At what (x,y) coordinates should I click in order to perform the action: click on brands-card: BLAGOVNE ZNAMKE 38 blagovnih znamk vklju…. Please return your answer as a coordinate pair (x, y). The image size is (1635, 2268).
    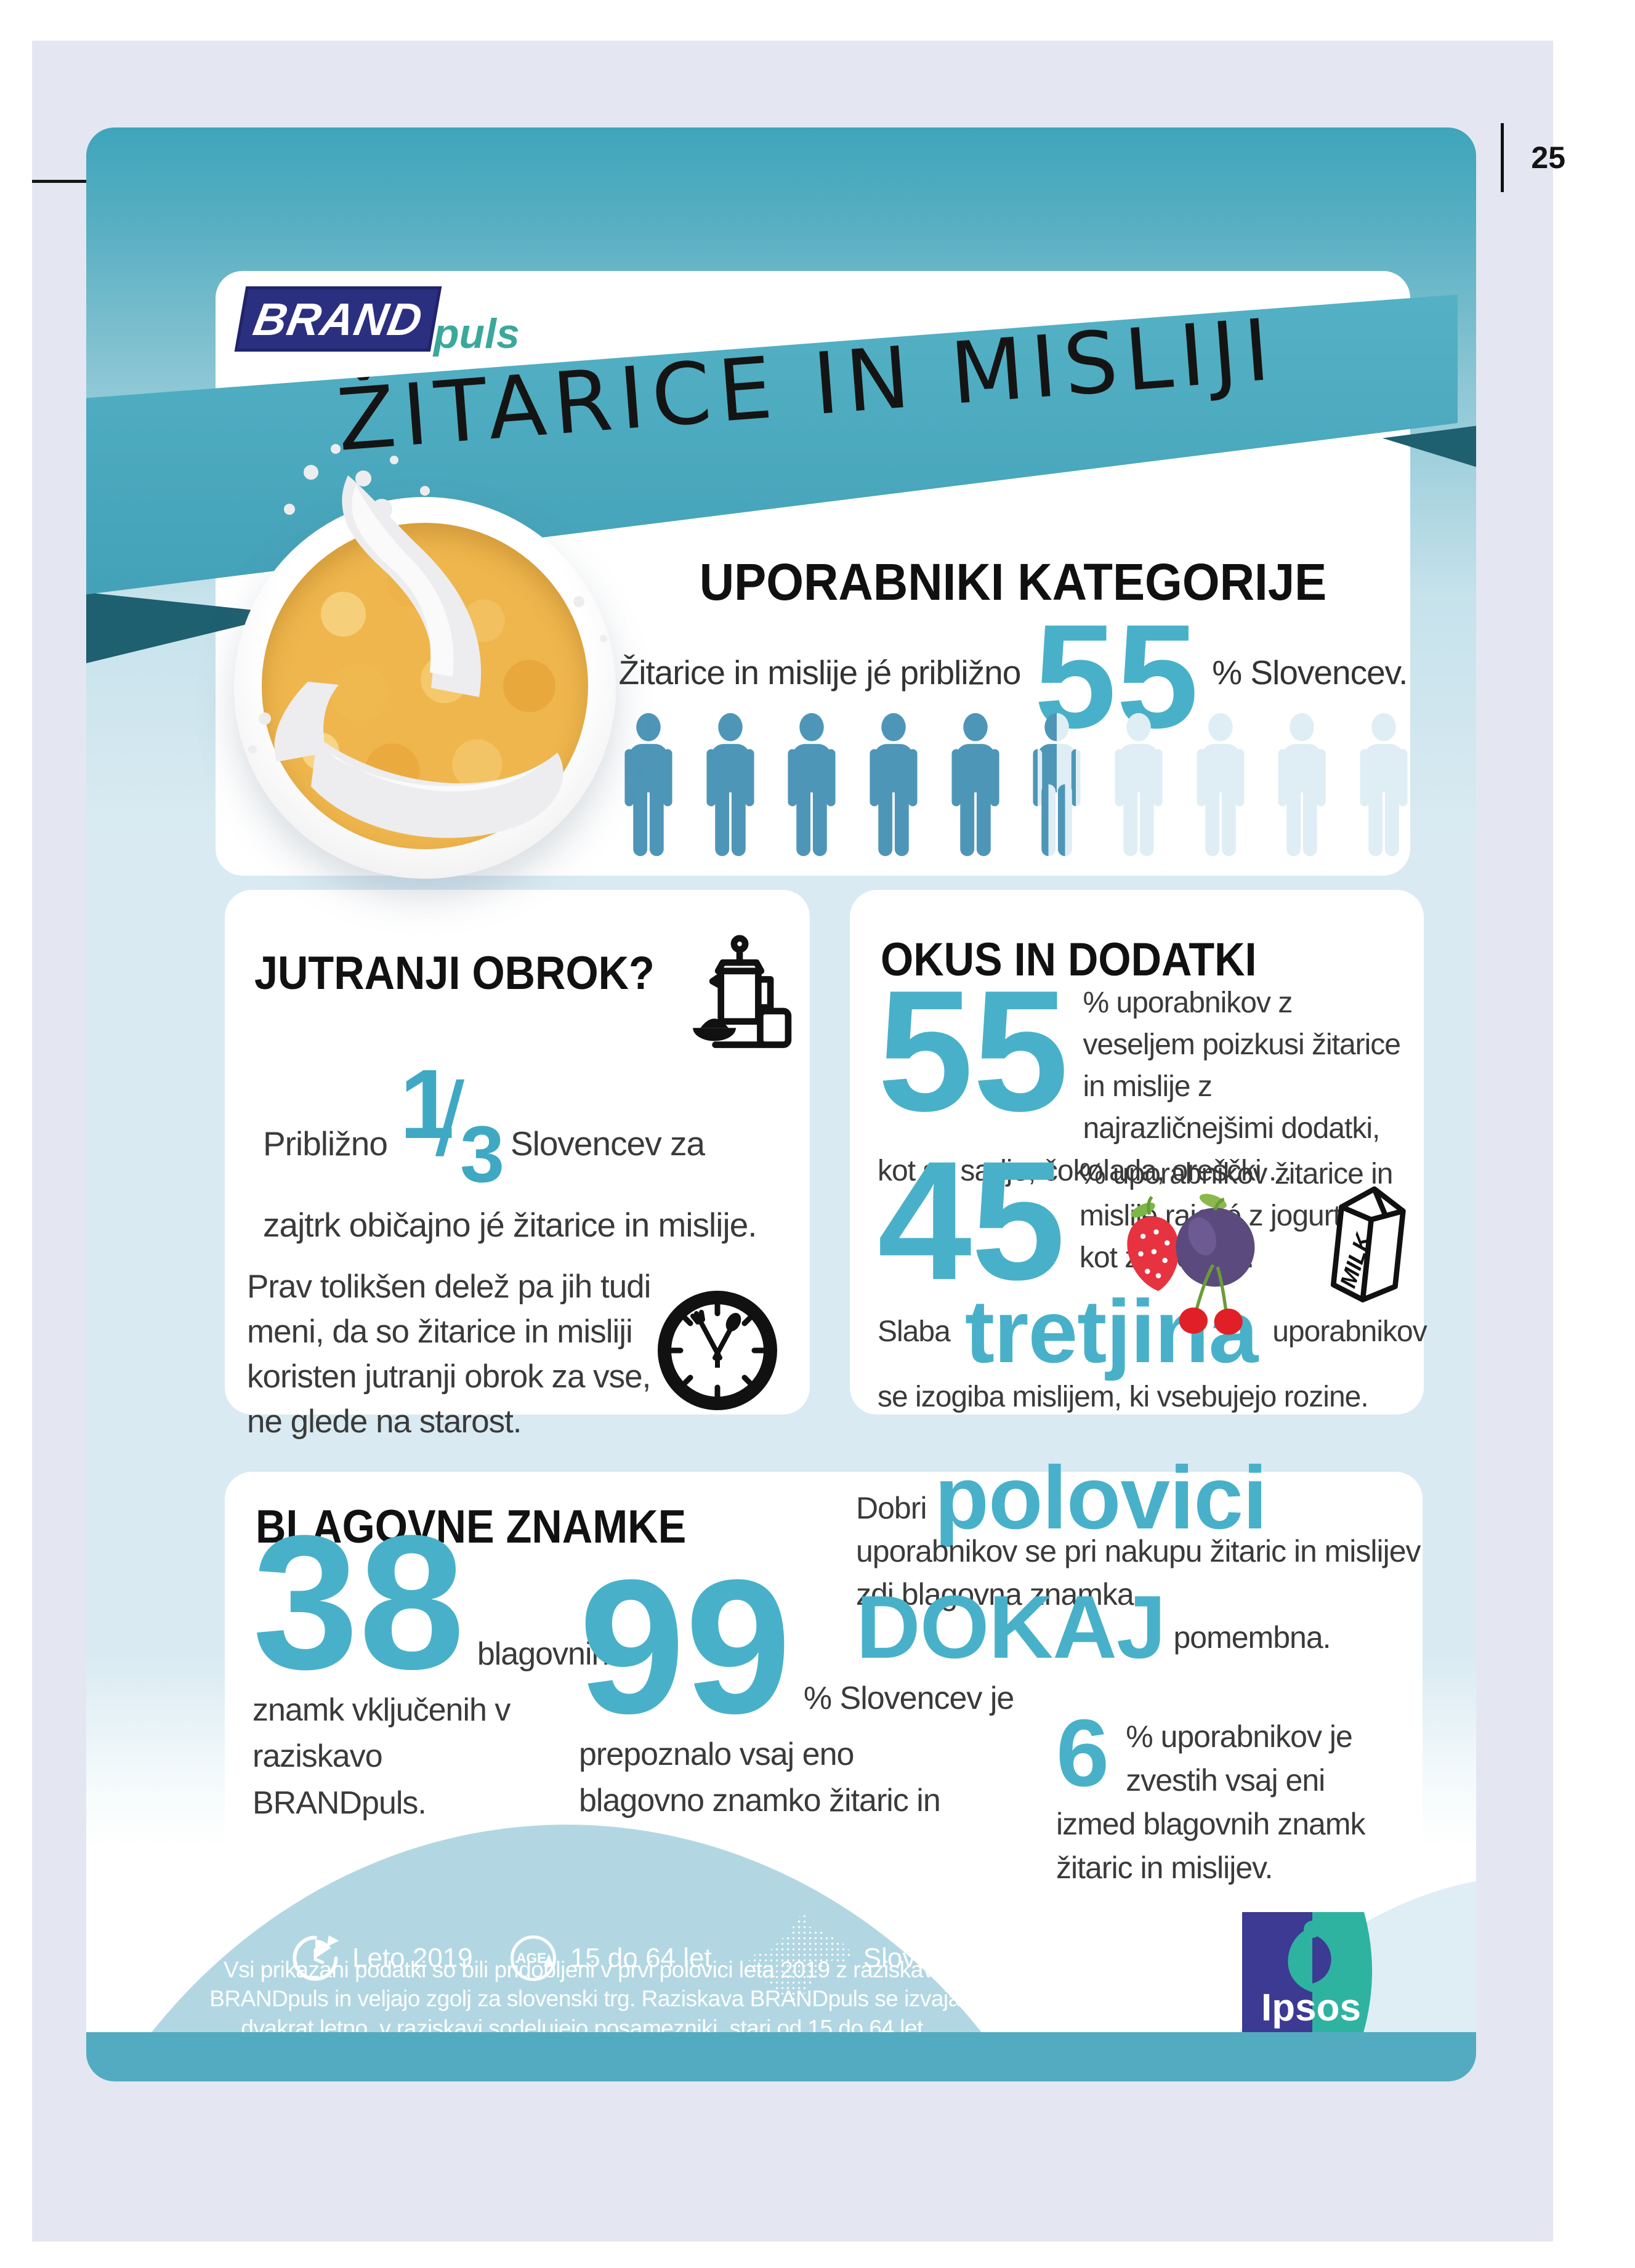
    Looking at the image, I should click on (824, 1678).